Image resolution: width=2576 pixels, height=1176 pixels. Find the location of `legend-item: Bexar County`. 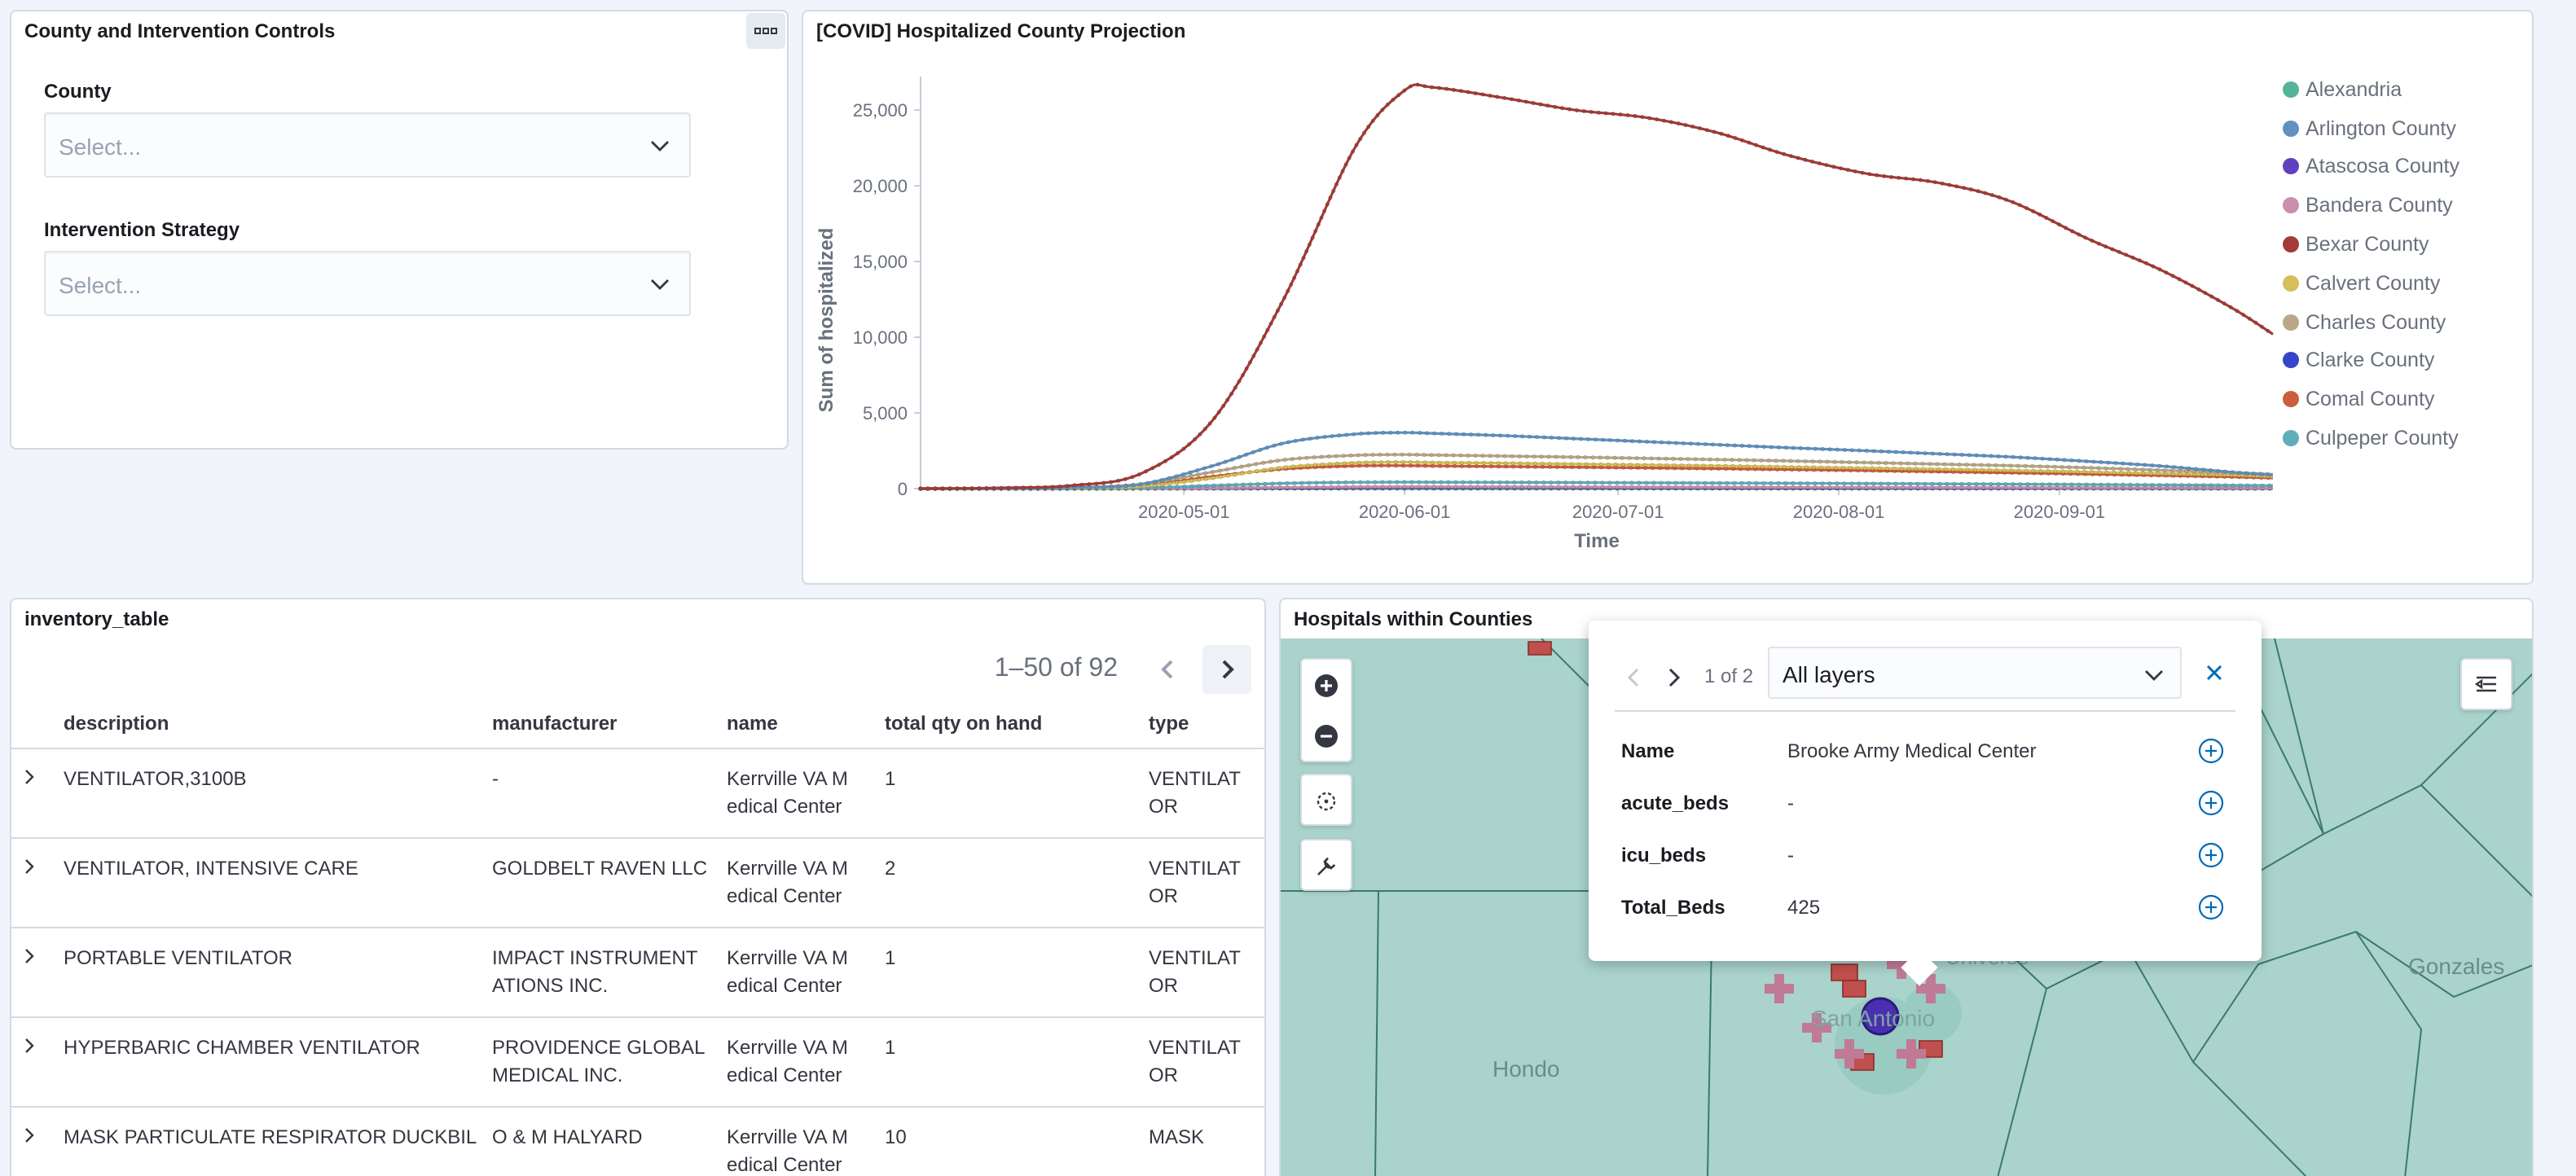

legend-item: Bexar County is located at coordinates (2371, 244).